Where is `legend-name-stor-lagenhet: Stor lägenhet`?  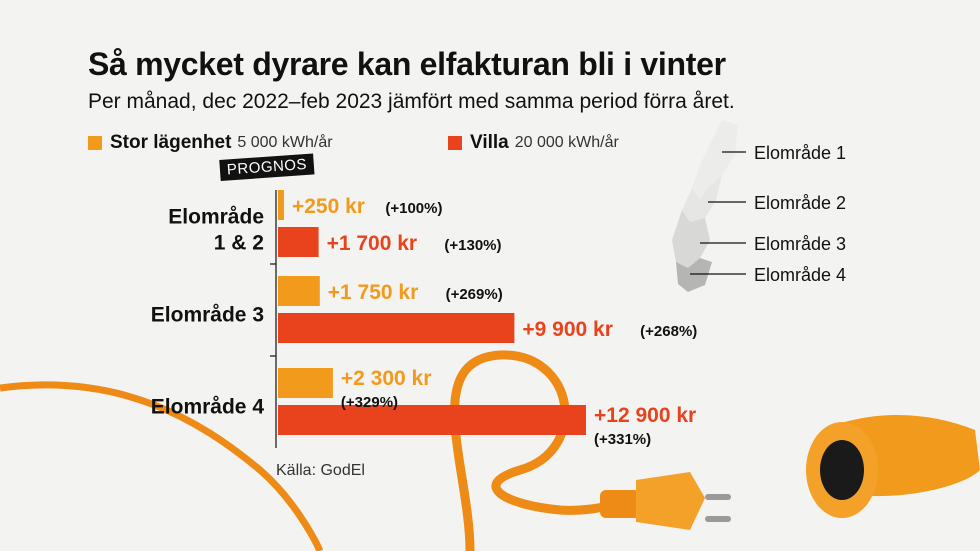
legend-name-stor-lagenhet: Stor lägenhet is located at coordinates (171, 142).